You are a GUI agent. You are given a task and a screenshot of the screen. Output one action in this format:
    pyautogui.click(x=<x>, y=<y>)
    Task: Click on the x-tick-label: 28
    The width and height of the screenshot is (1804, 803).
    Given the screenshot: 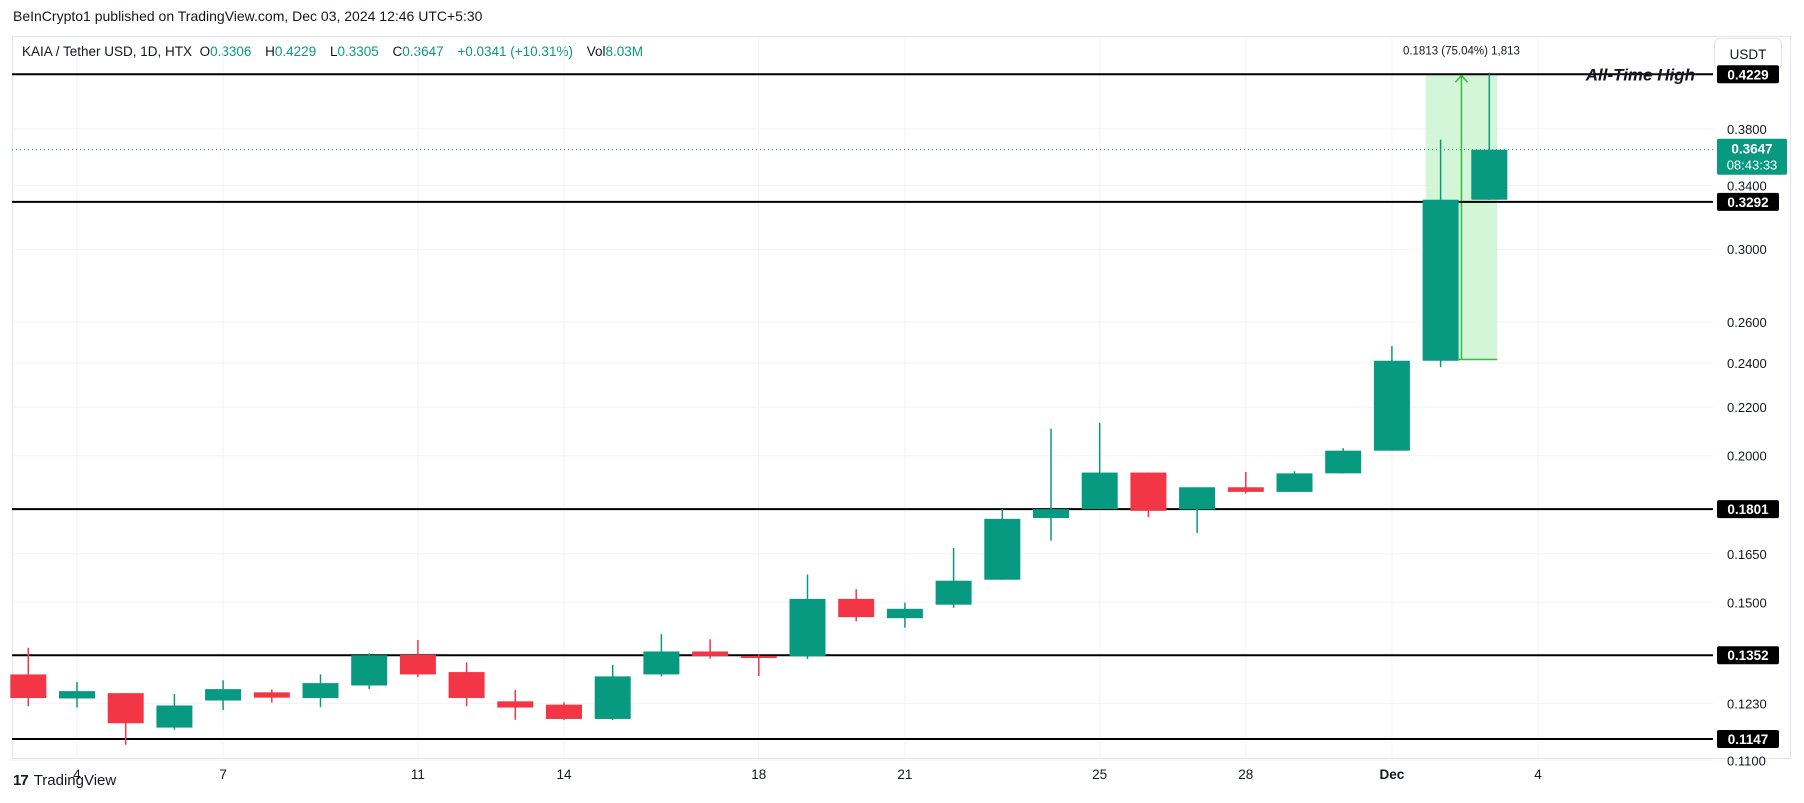 What is the action you would take?
    pyautogui.click(x=1245, y=774)
    